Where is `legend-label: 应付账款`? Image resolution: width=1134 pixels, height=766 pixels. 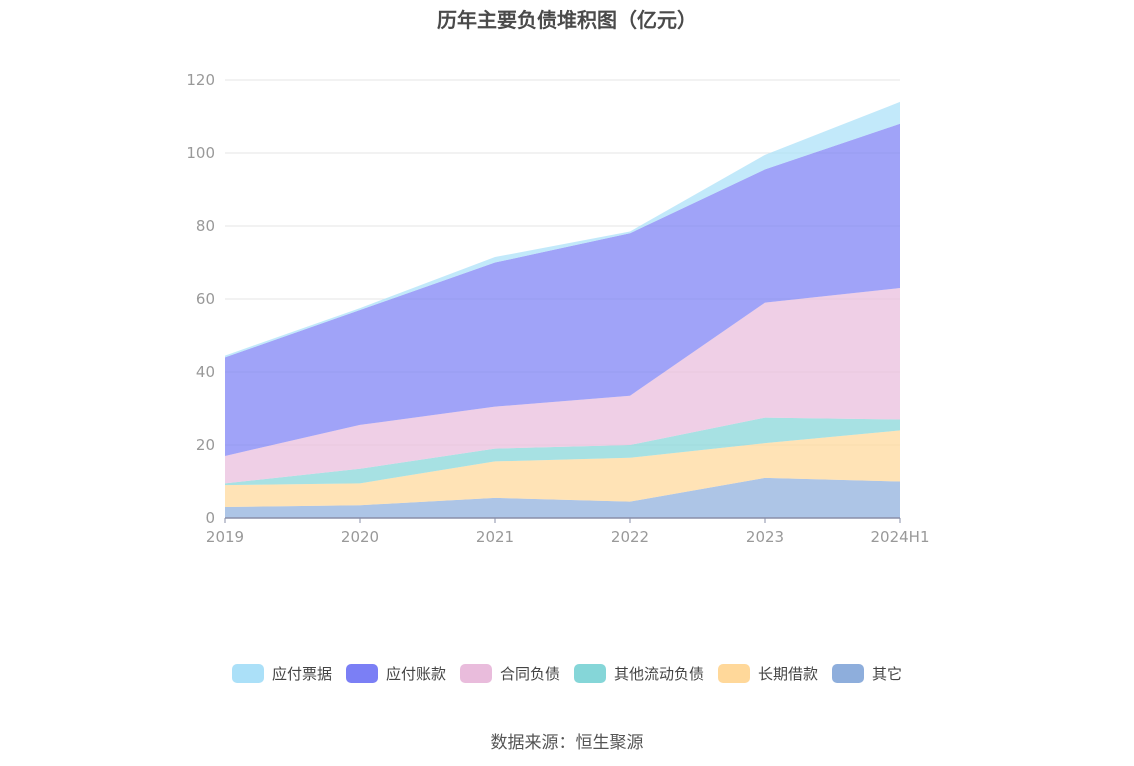
legend-label: 应付账款 is located at coordinates (415, 674).